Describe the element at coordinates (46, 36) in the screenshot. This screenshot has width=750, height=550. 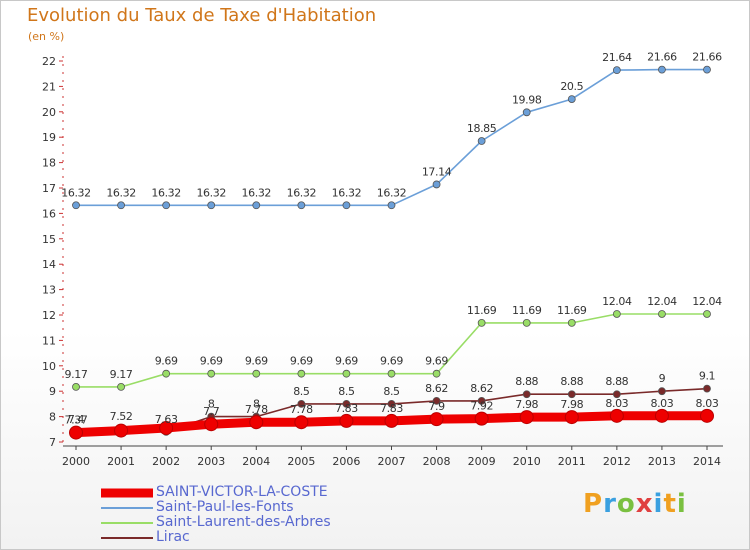
I see `chart-unit-label: (en %)` at that location.